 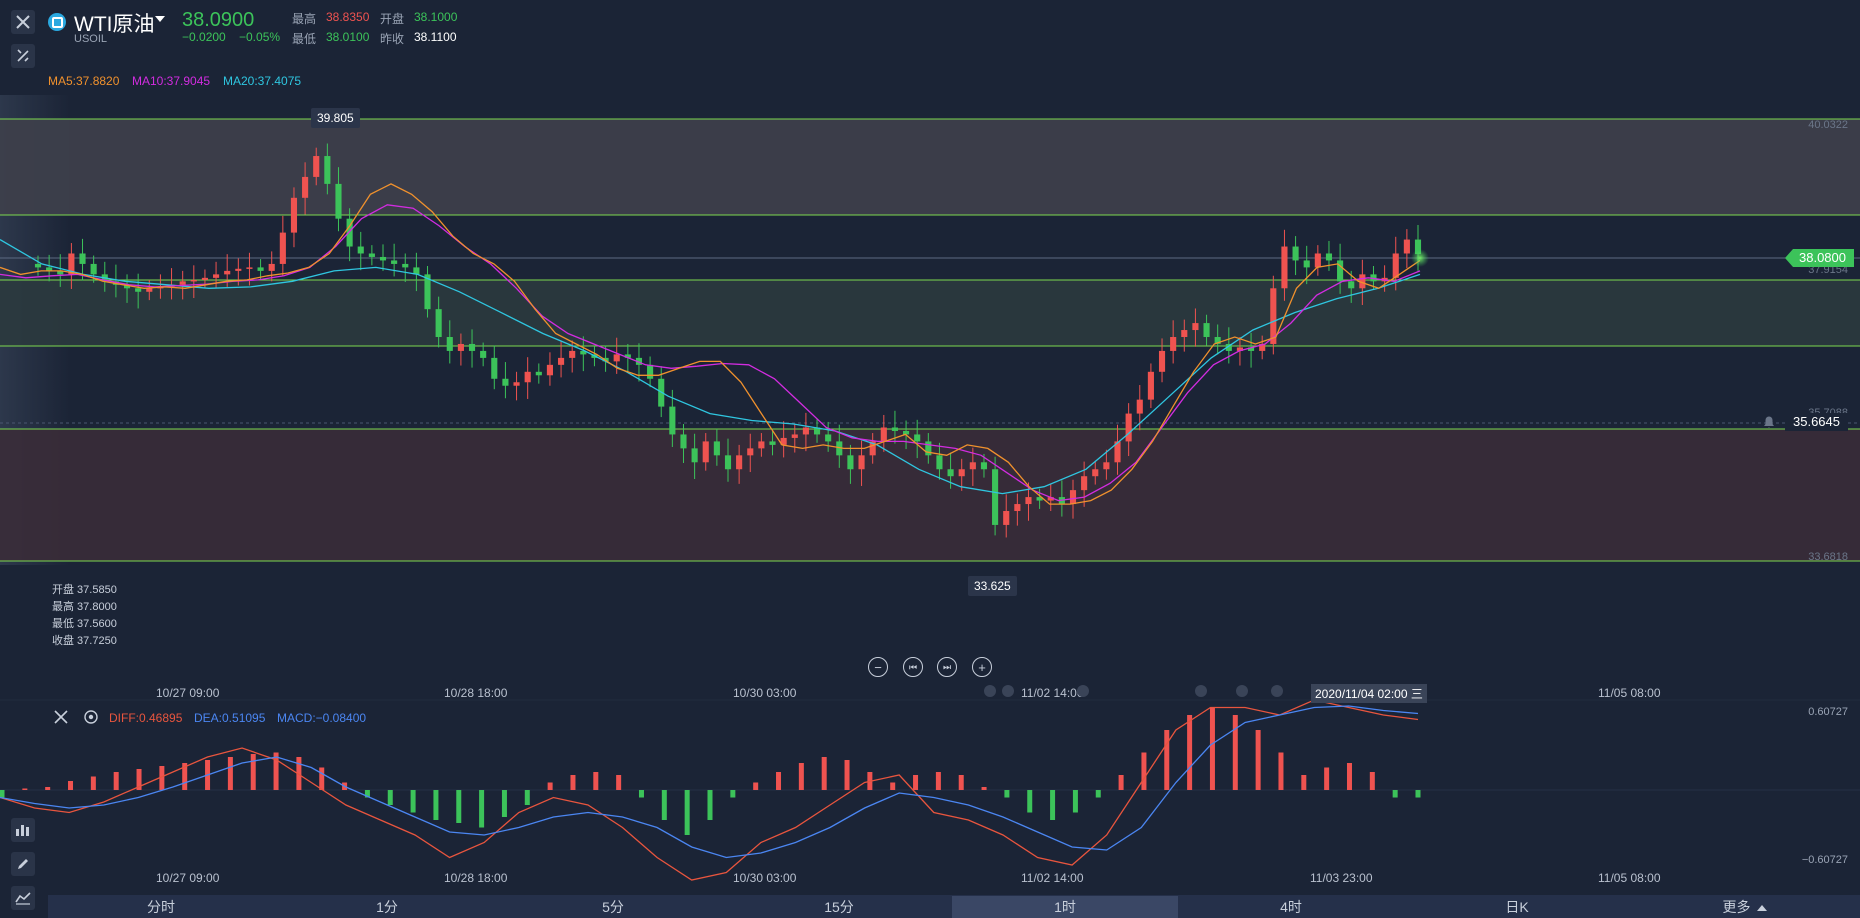 I want to click on symbol-name: WTI原油, so click(x=114, y=24).